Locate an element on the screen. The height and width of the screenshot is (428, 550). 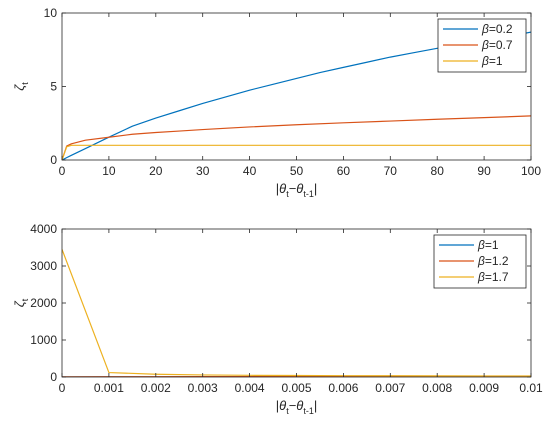
top-legend-box is located at coordinates (482, 45).